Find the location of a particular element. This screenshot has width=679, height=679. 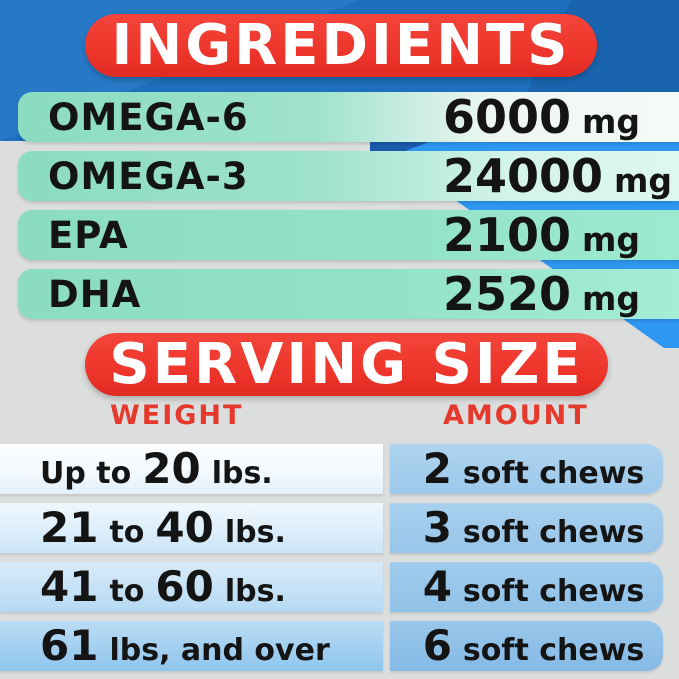

amount-segment: 3 is located at coordinates (437, 527).